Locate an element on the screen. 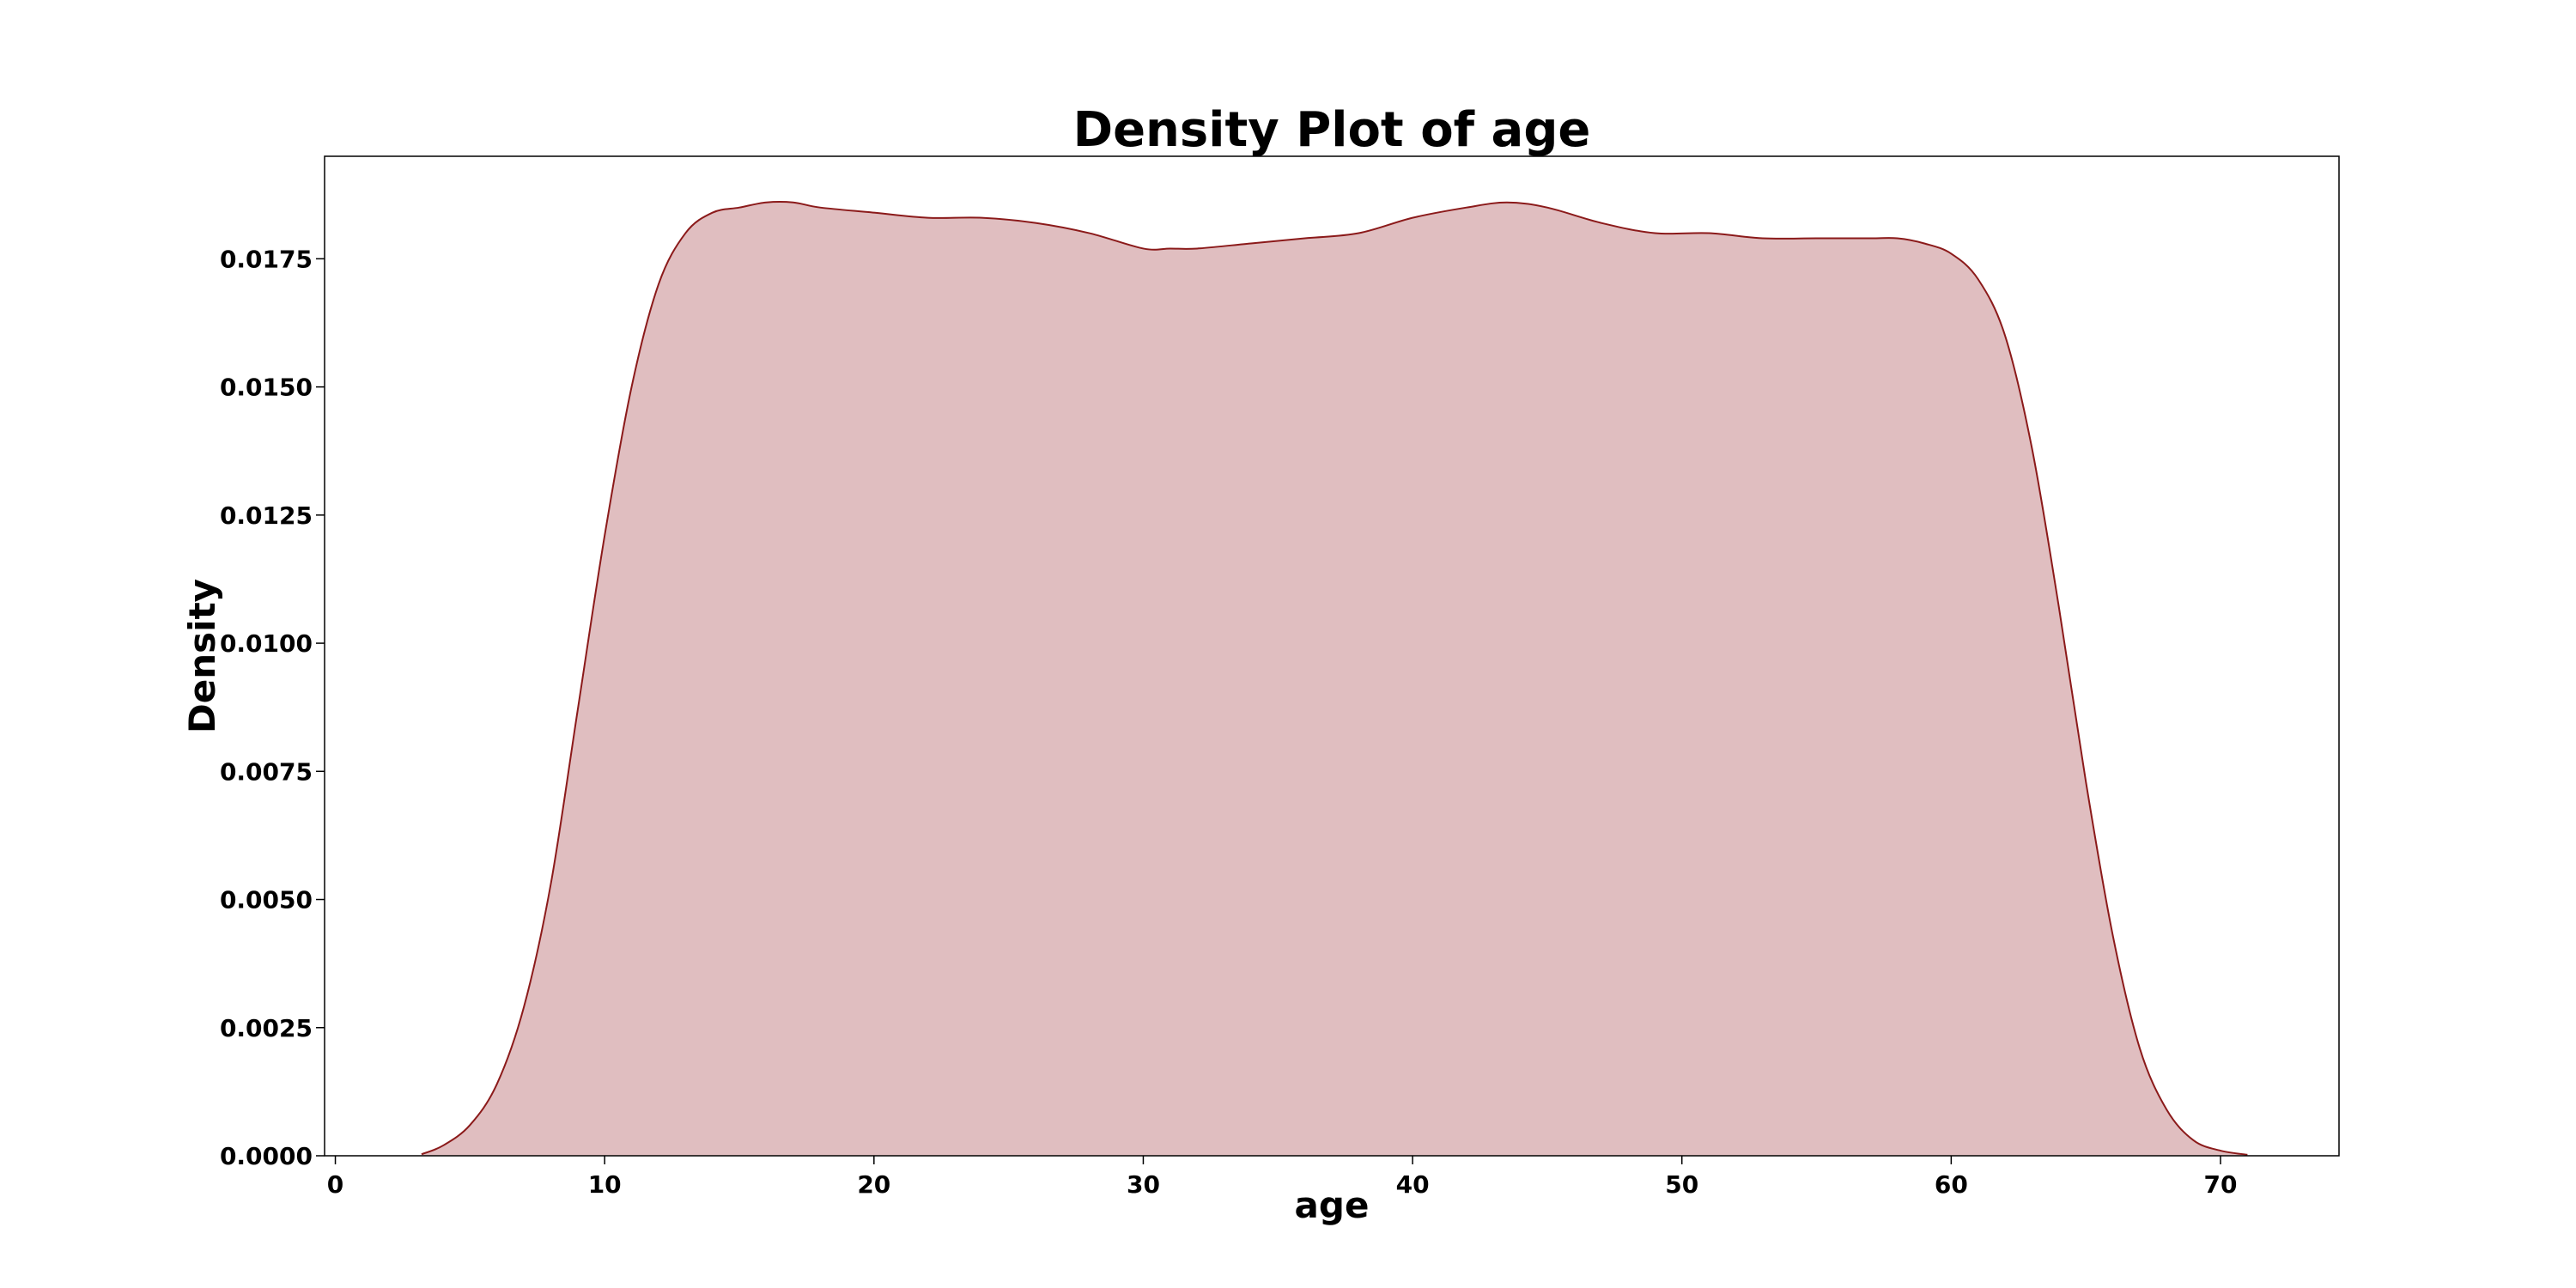 The image size is (2576, 1288). x-tick-label: 70 is located at coordinates (2221, 1184).